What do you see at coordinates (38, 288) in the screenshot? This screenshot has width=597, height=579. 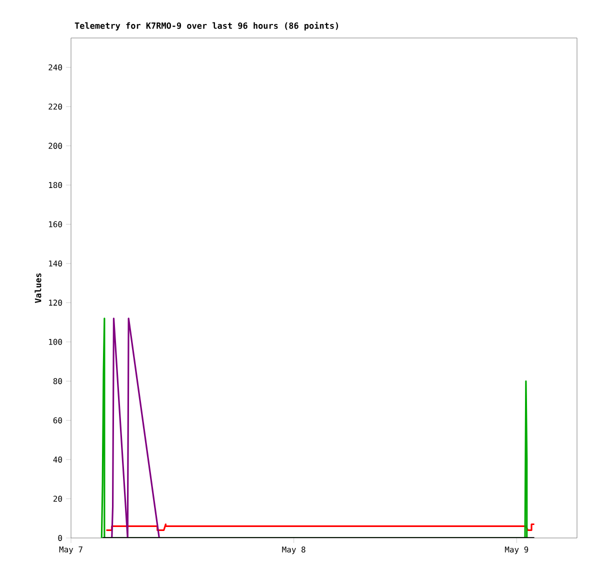 I see `y-axis-title: Values` at bounding box center [38, 288].